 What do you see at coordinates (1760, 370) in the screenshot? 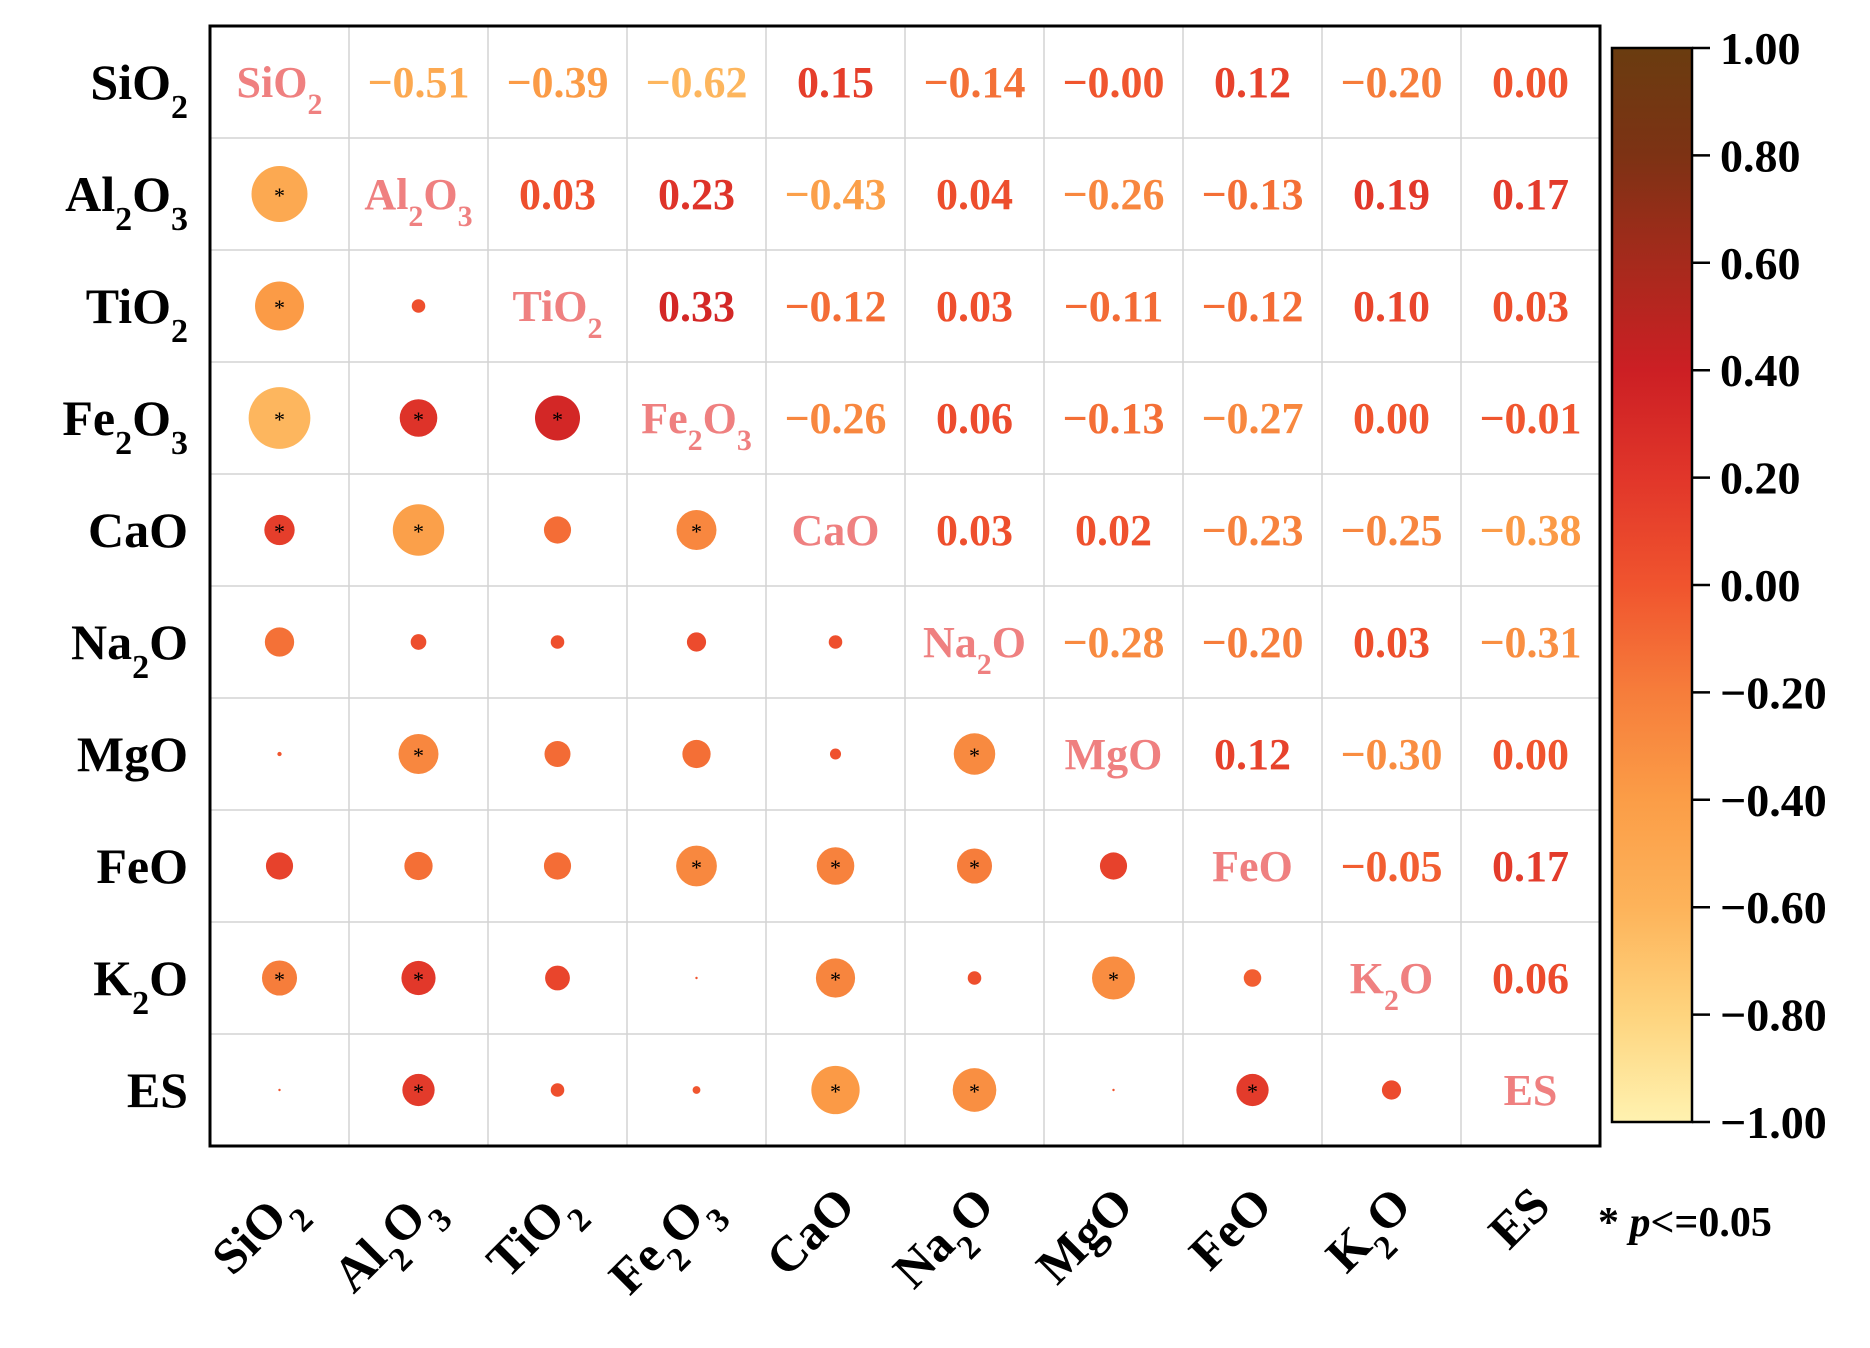
I see `colorbar-tick-label: 0.40` at bounding box center [1760, 370].